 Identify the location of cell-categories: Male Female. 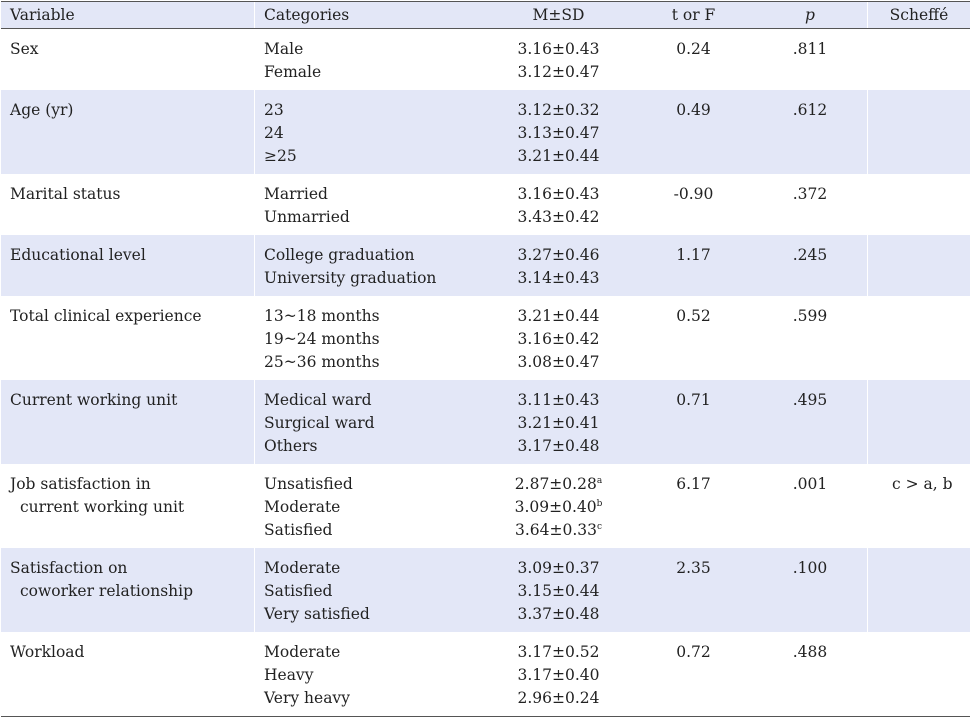
(293, 60).